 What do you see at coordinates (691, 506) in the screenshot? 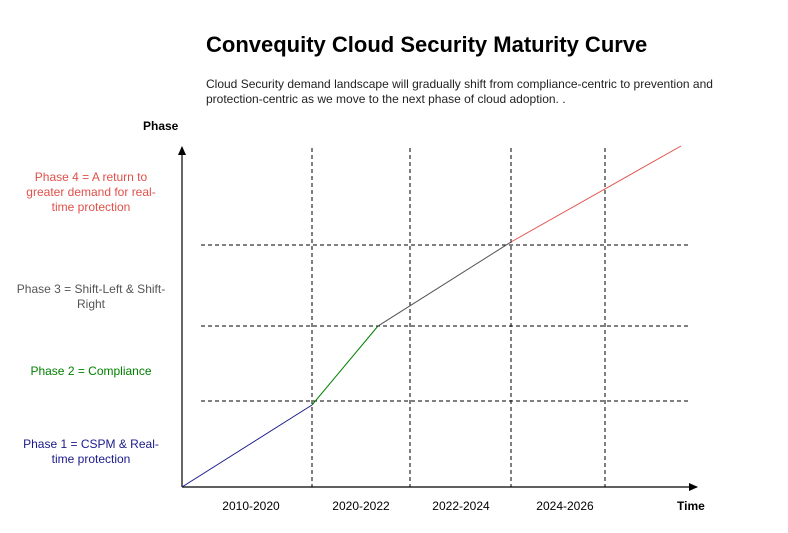
I see `x-axis-label: Time` at bounding box center [691, 506].